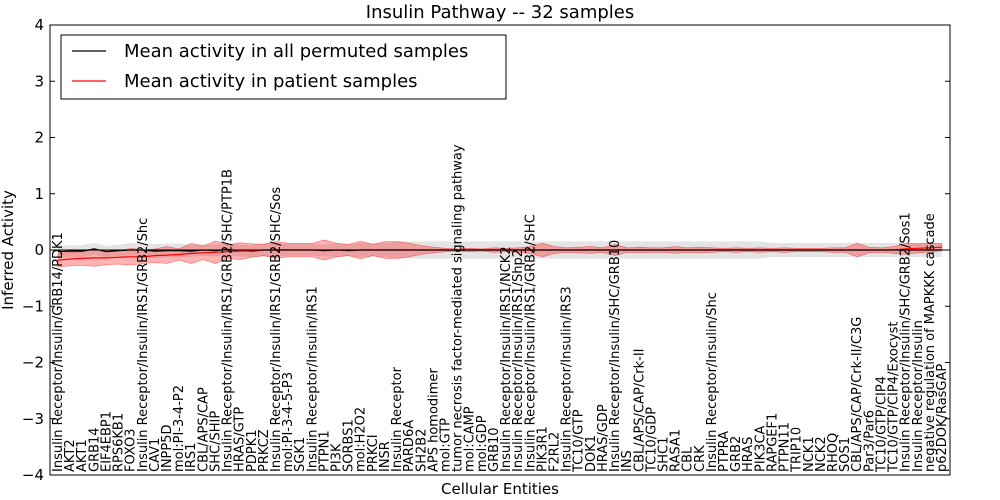  I want to click on category-label: Insulin Receptor/Insulin/IRS3, so click(567, 379).